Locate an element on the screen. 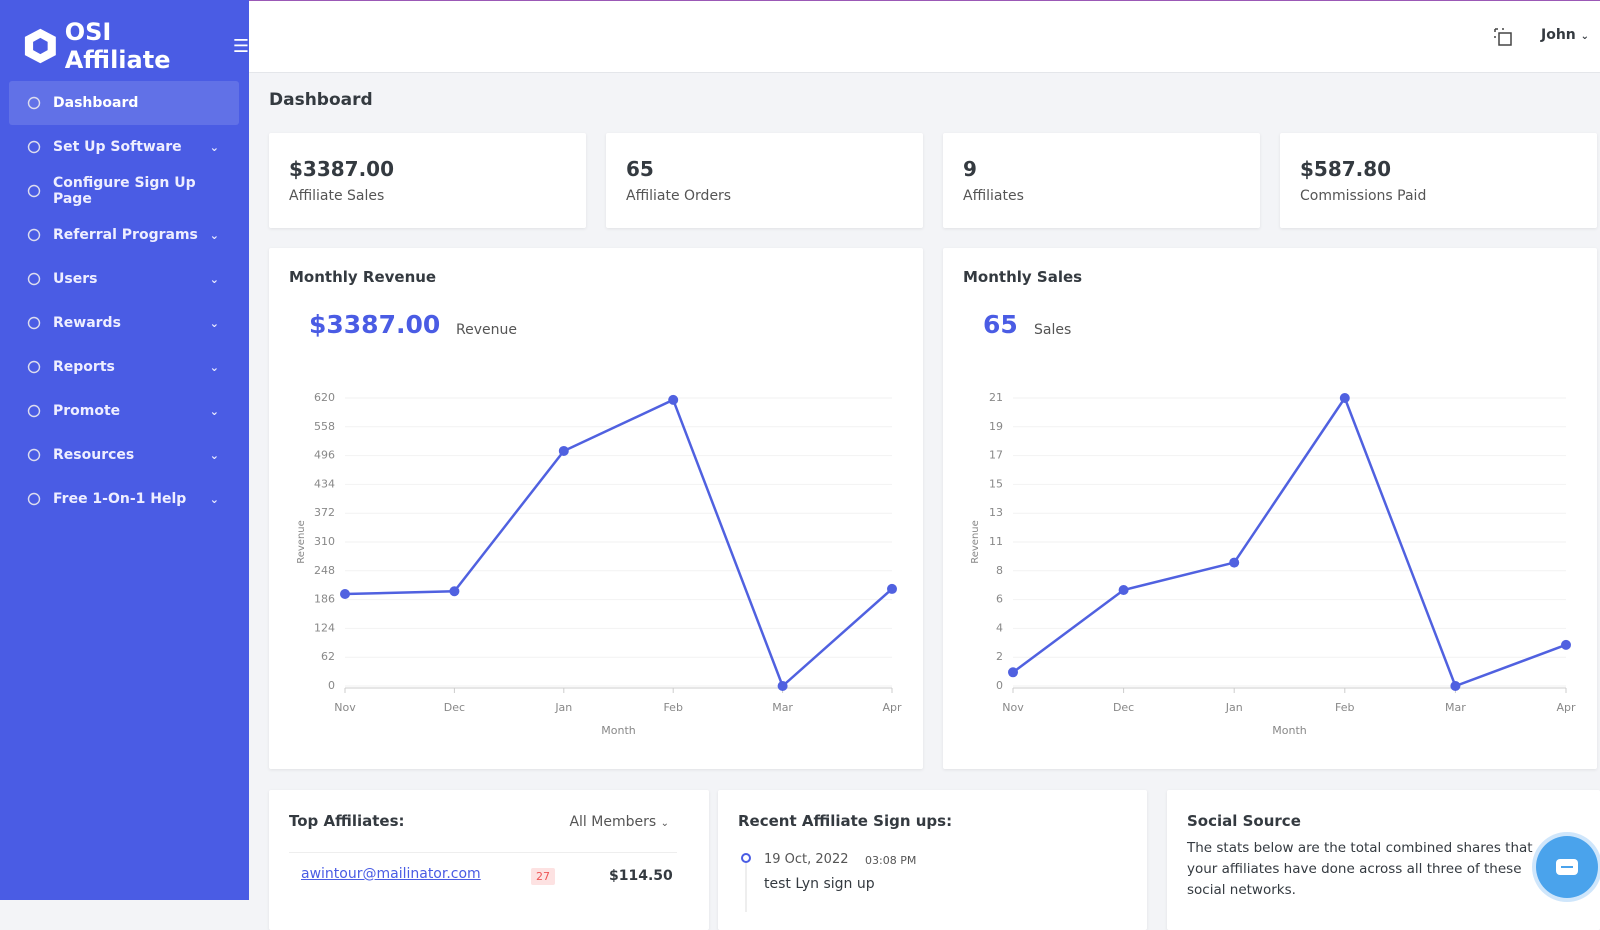  page-title: Dashboard is located at coordinates (321, 100).